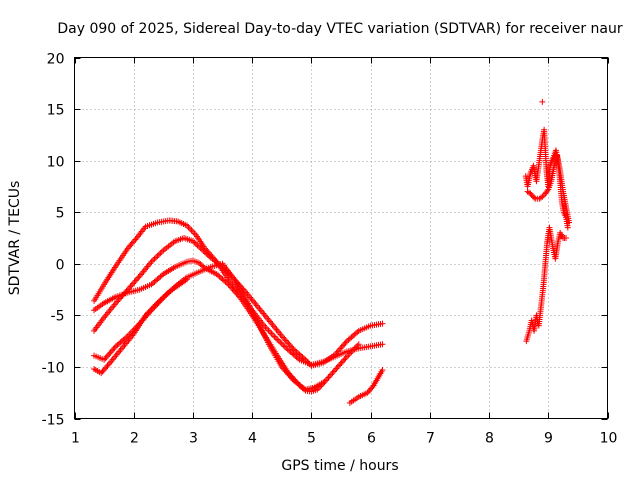  Describe the element at coordinates (75, 439) in the screenshot. I see `x-tick-label: 1` at that location.